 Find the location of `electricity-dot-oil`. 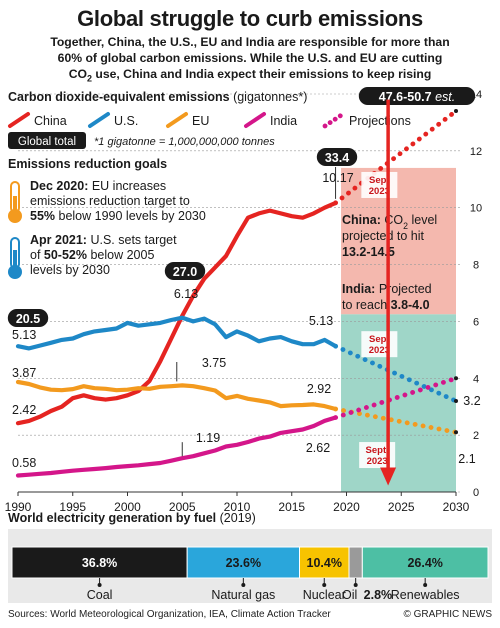

electricity-dot-oil is located at coordinates (355, 585).